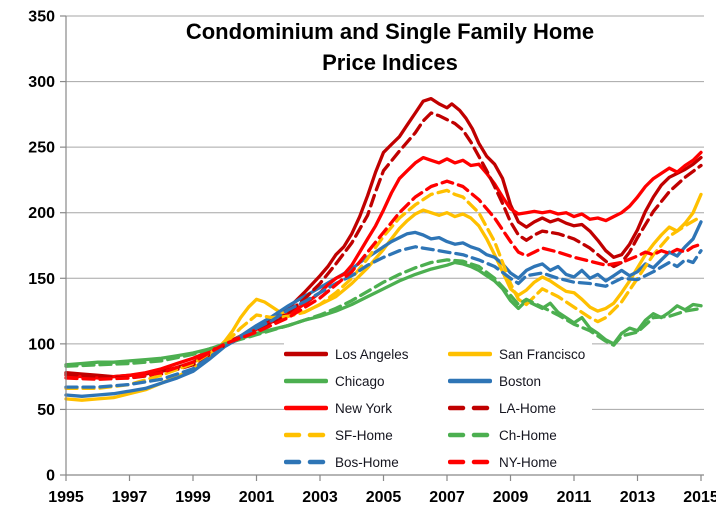  I want to click on y-tick-label-350: 350, so click(41, 17).